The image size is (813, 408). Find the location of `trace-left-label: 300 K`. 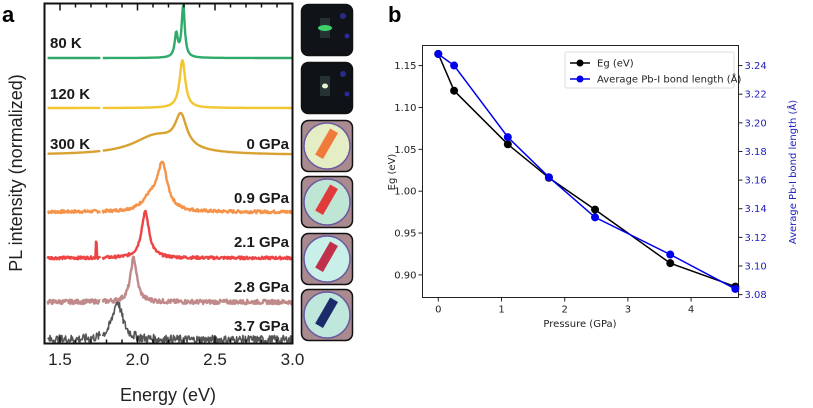

trace-left-label: 300 K is located at coordinates (70, 144).